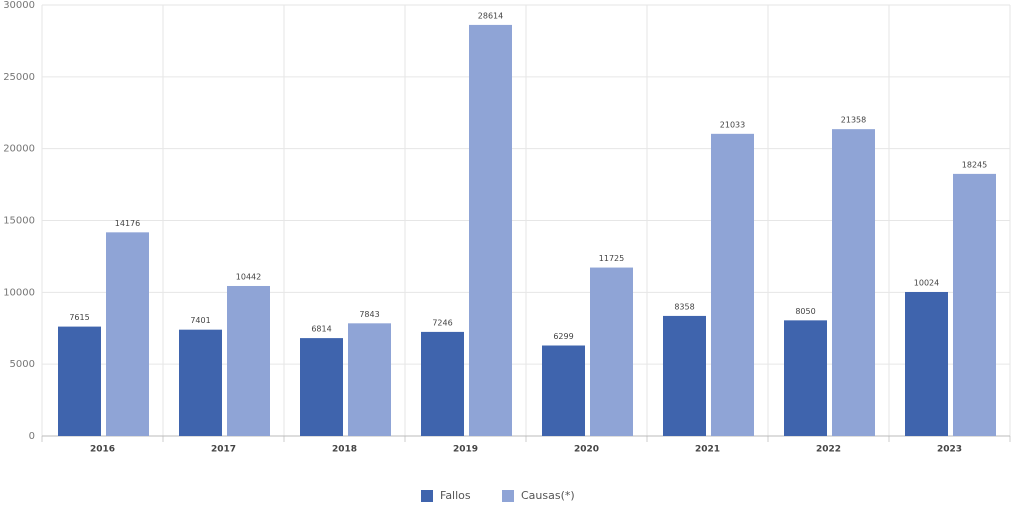  Describe the element at coordinates (127, 223) in the screenshot. I see `value-label: 14176` at that location.